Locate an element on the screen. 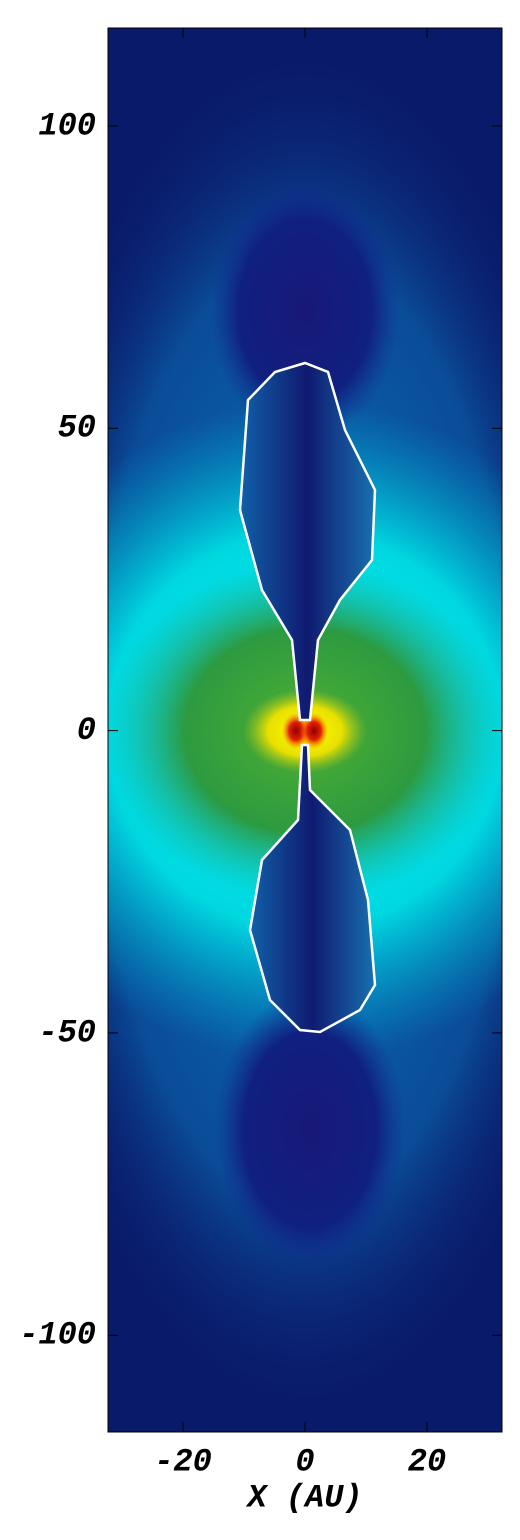 The image size is (520, 1540). x-tick-label: 0 is located at coordinates (304, 1461).